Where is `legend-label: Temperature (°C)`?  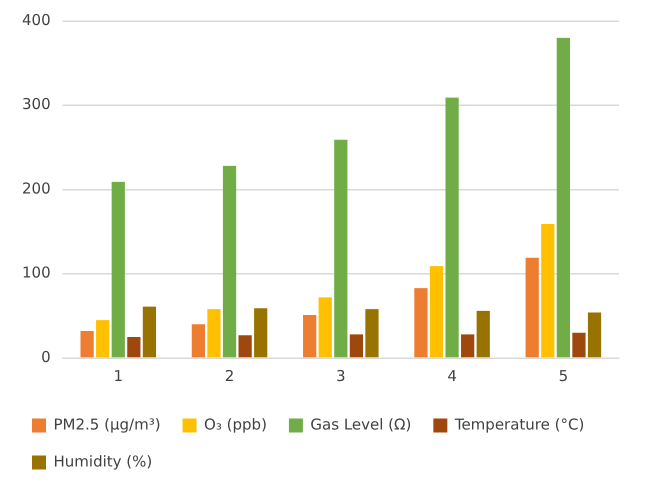
legend-label: Temperature (°C) is located at coordinates (519, 424).